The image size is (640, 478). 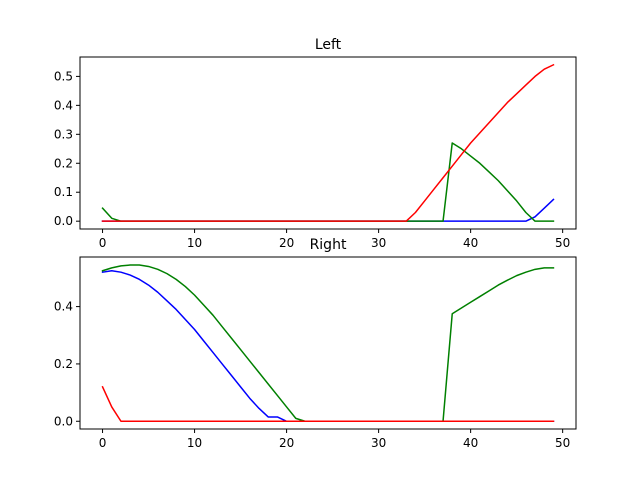 What do you see at coordinates (63, 134) in the screenshot?
I see `y-tick-label-left: 0.3` at bounding box center [63, 134].